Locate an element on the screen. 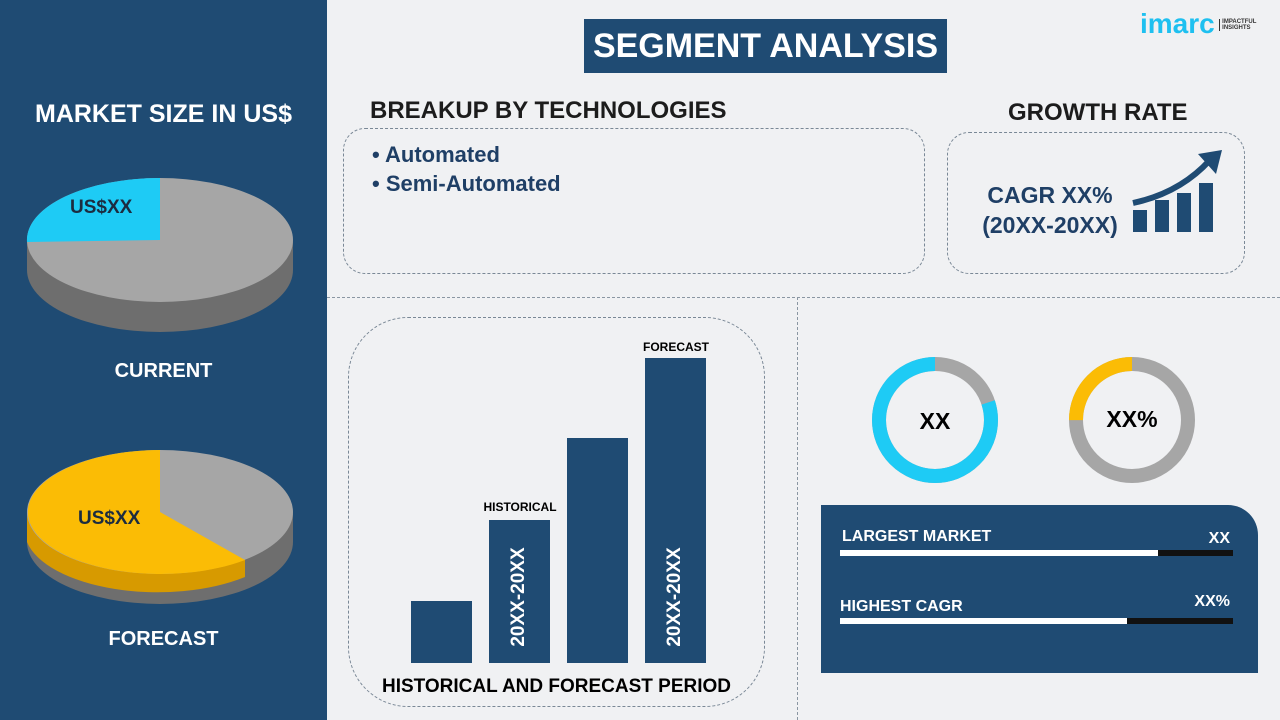 The image size is (1280, 720). highest-cagr-bar is located at coordinates (1036, 621).